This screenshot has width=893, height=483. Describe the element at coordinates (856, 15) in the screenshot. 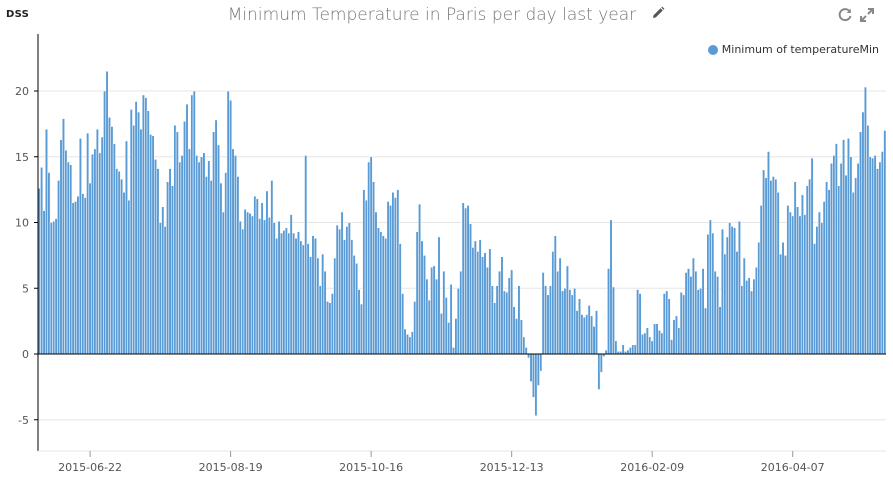

I see `chart-tools` at that location.